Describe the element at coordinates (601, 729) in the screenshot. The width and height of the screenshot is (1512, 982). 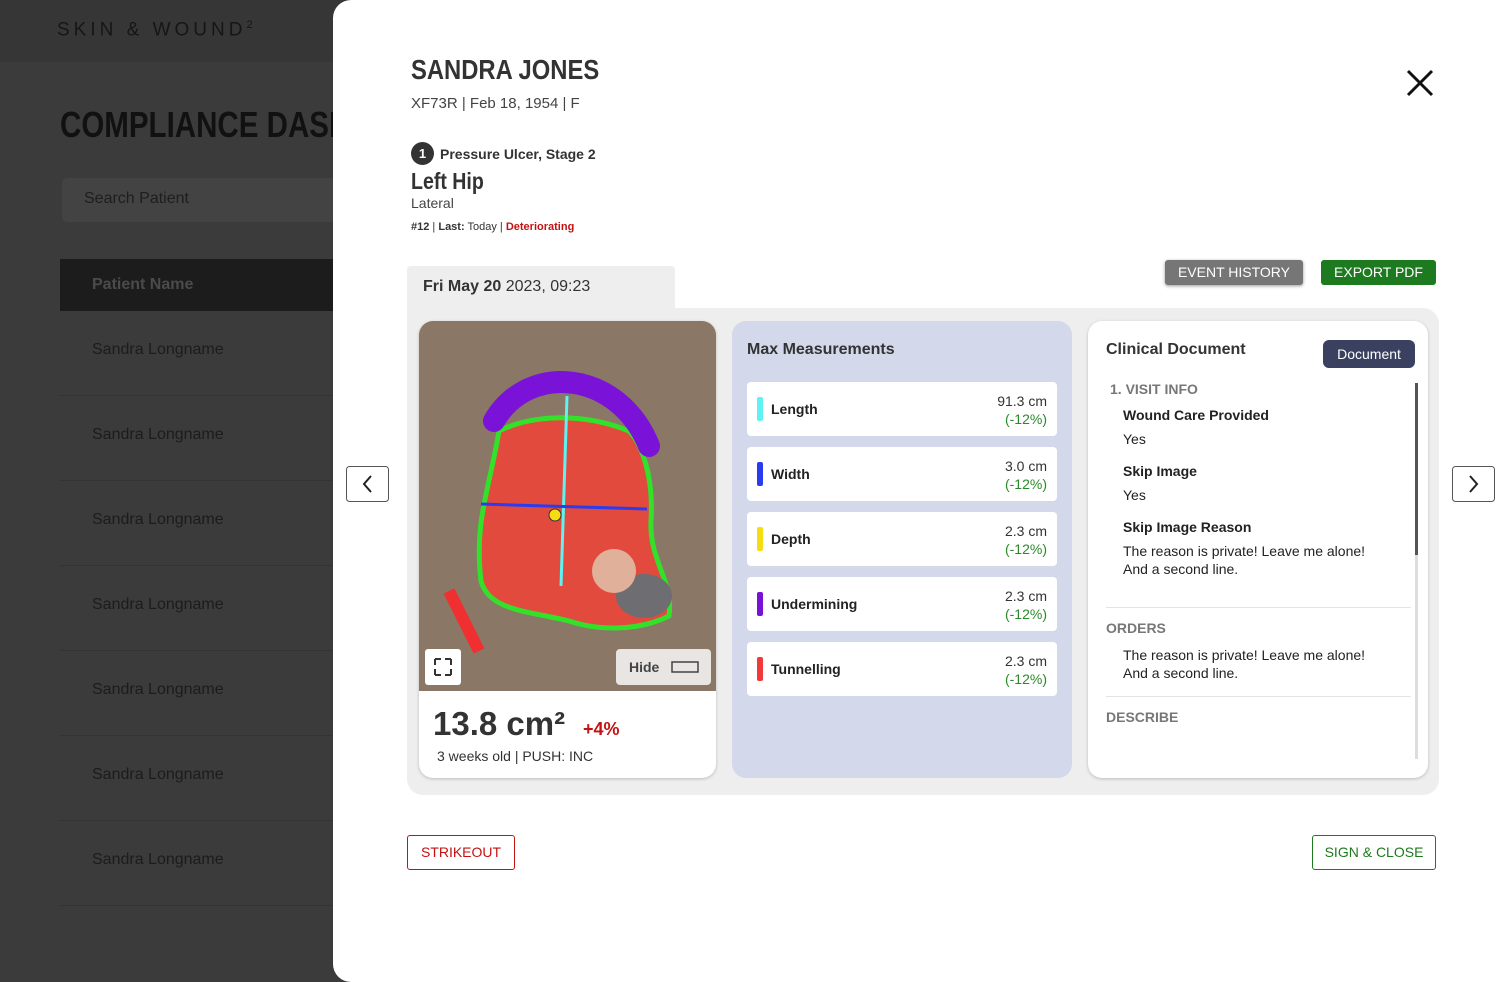
I see `area-change: +4%` at that location.